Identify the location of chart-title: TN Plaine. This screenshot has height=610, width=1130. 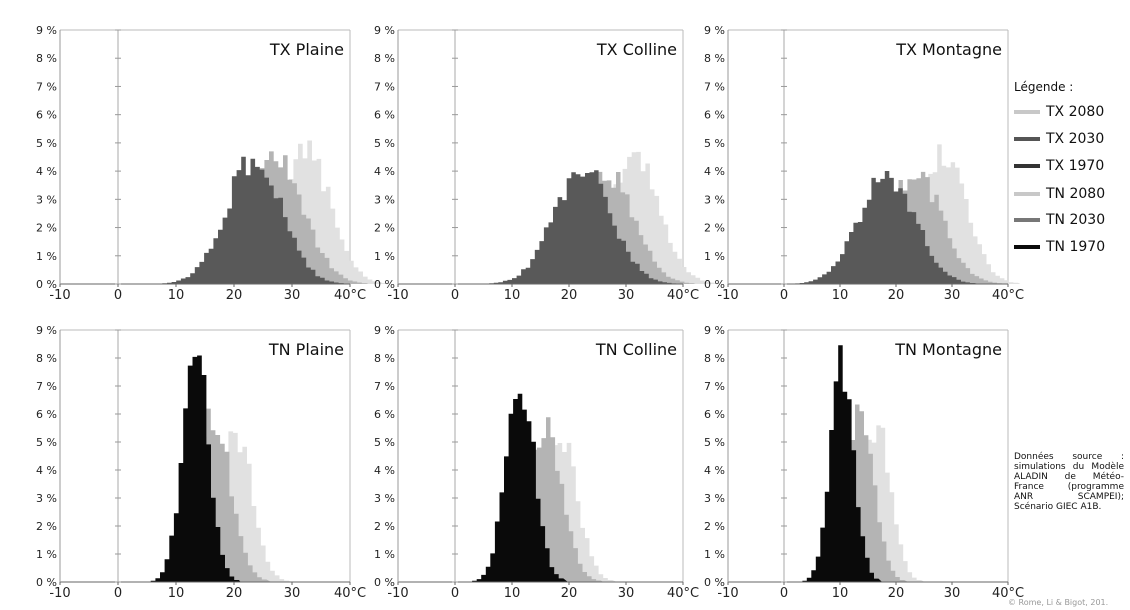
(306, 349).